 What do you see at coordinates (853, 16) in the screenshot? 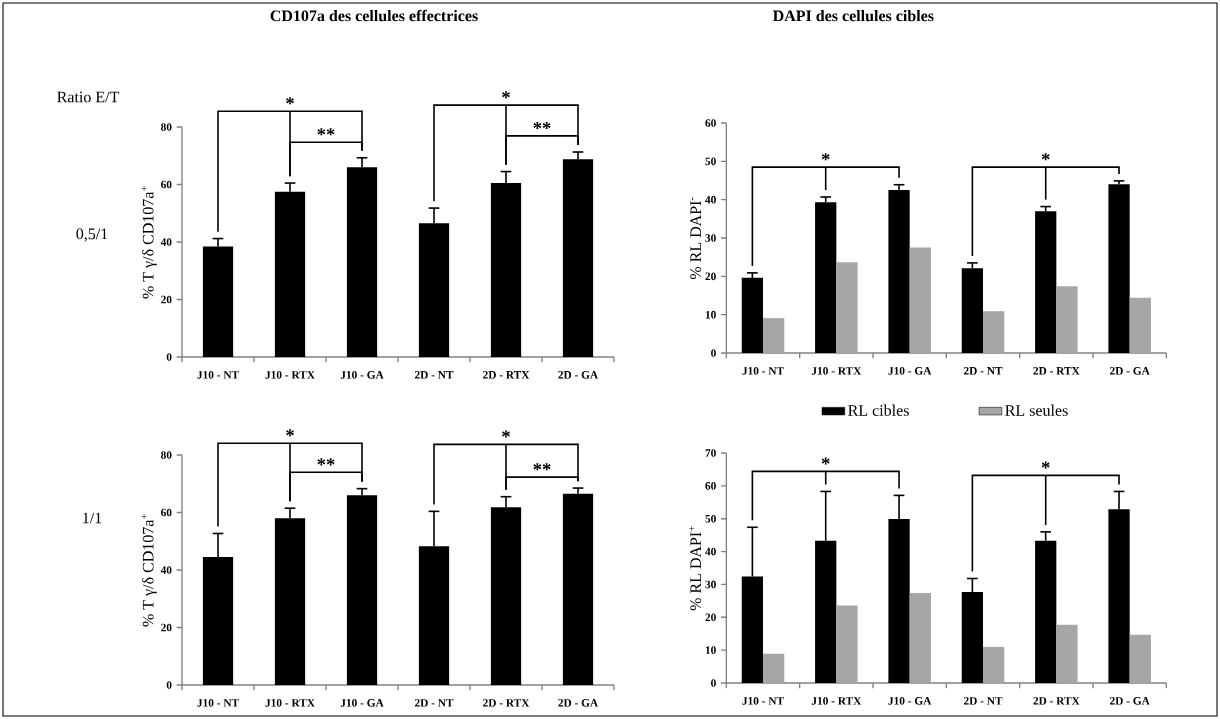
I see `chart-title: DAPI des cellules cibles` at bounding box center [853, 16].